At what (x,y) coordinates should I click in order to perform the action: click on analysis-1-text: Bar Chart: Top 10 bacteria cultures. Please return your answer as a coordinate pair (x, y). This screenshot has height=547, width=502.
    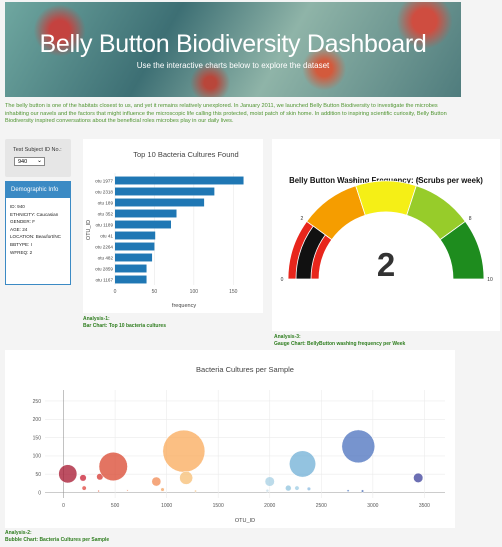
    Looking at the image, I should click on (124, 325).